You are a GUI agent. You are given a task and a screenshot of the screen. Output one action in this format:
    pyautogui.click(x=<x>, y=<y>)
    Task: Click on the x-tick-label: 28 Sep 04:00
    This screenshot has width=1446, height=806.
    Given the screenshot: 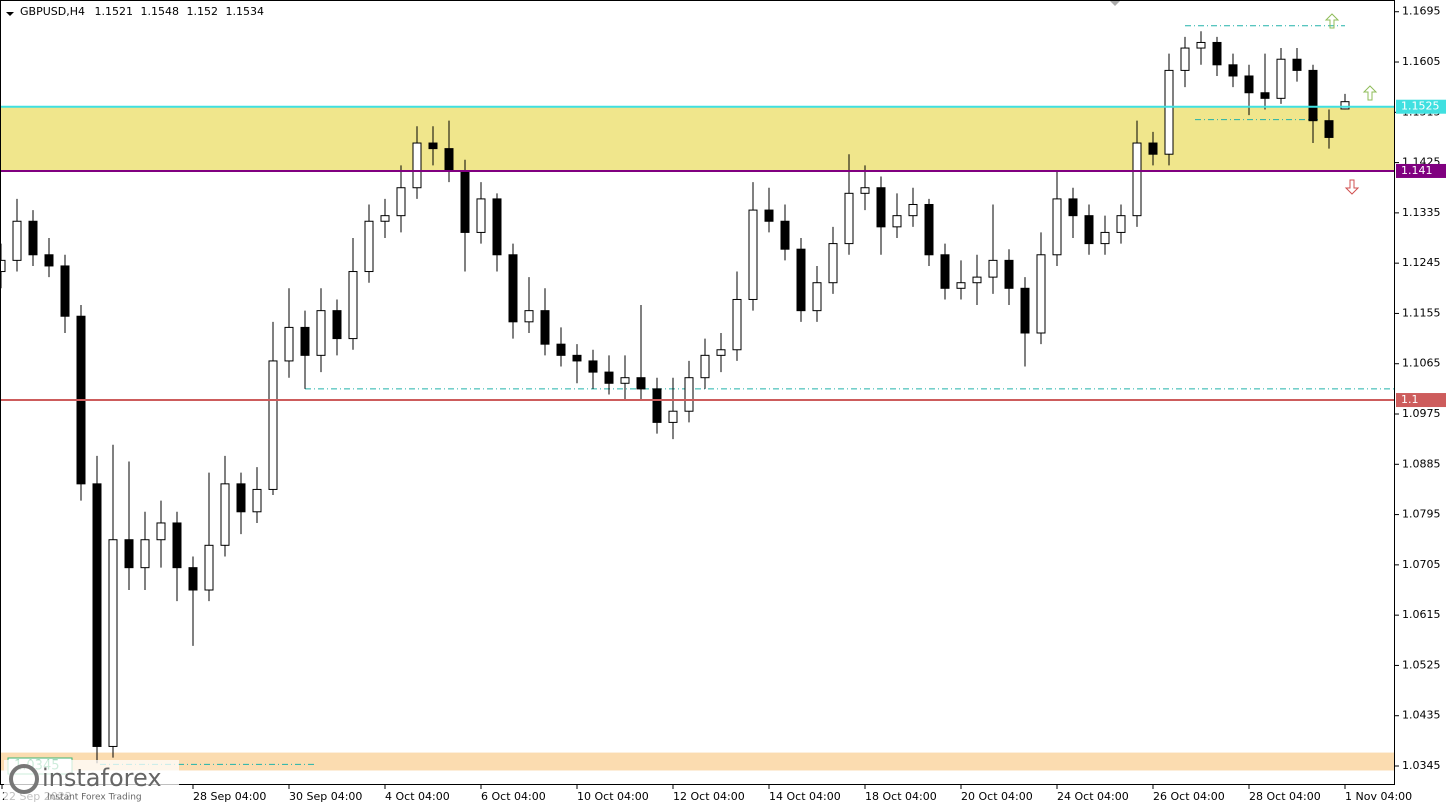 What is the action you would take?
    pyautogui.click(x=229, y=796)
    